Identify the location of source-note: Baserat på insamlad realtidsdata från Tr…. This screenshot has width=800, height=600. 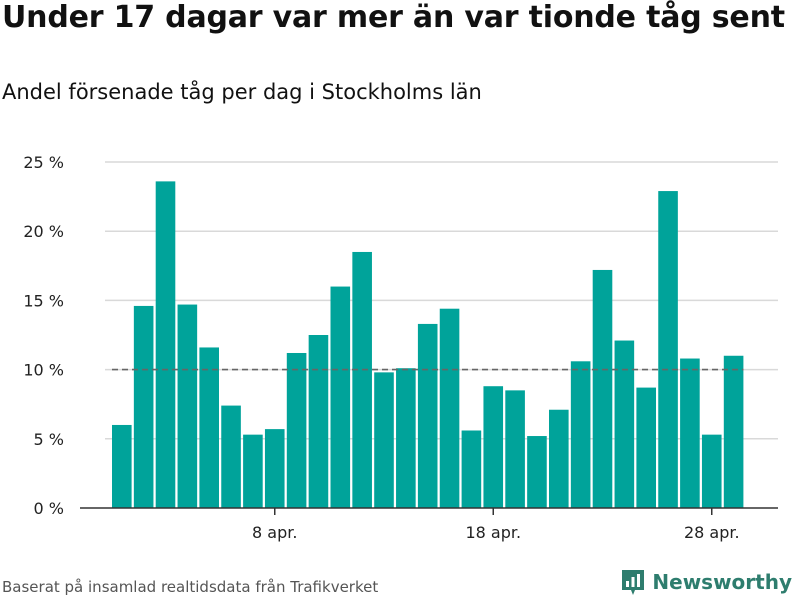
(190, 587).